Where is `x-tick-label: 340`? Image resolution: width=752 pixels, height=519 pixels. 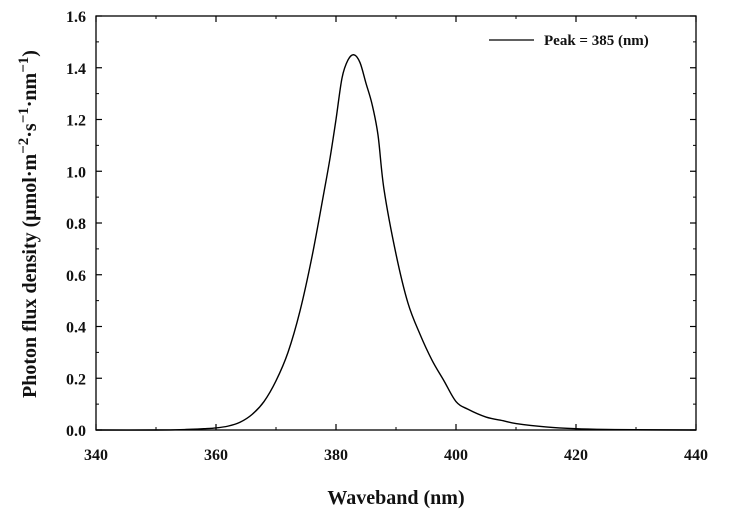 x-tick-label: 340 is located at coordinates (96, 455).